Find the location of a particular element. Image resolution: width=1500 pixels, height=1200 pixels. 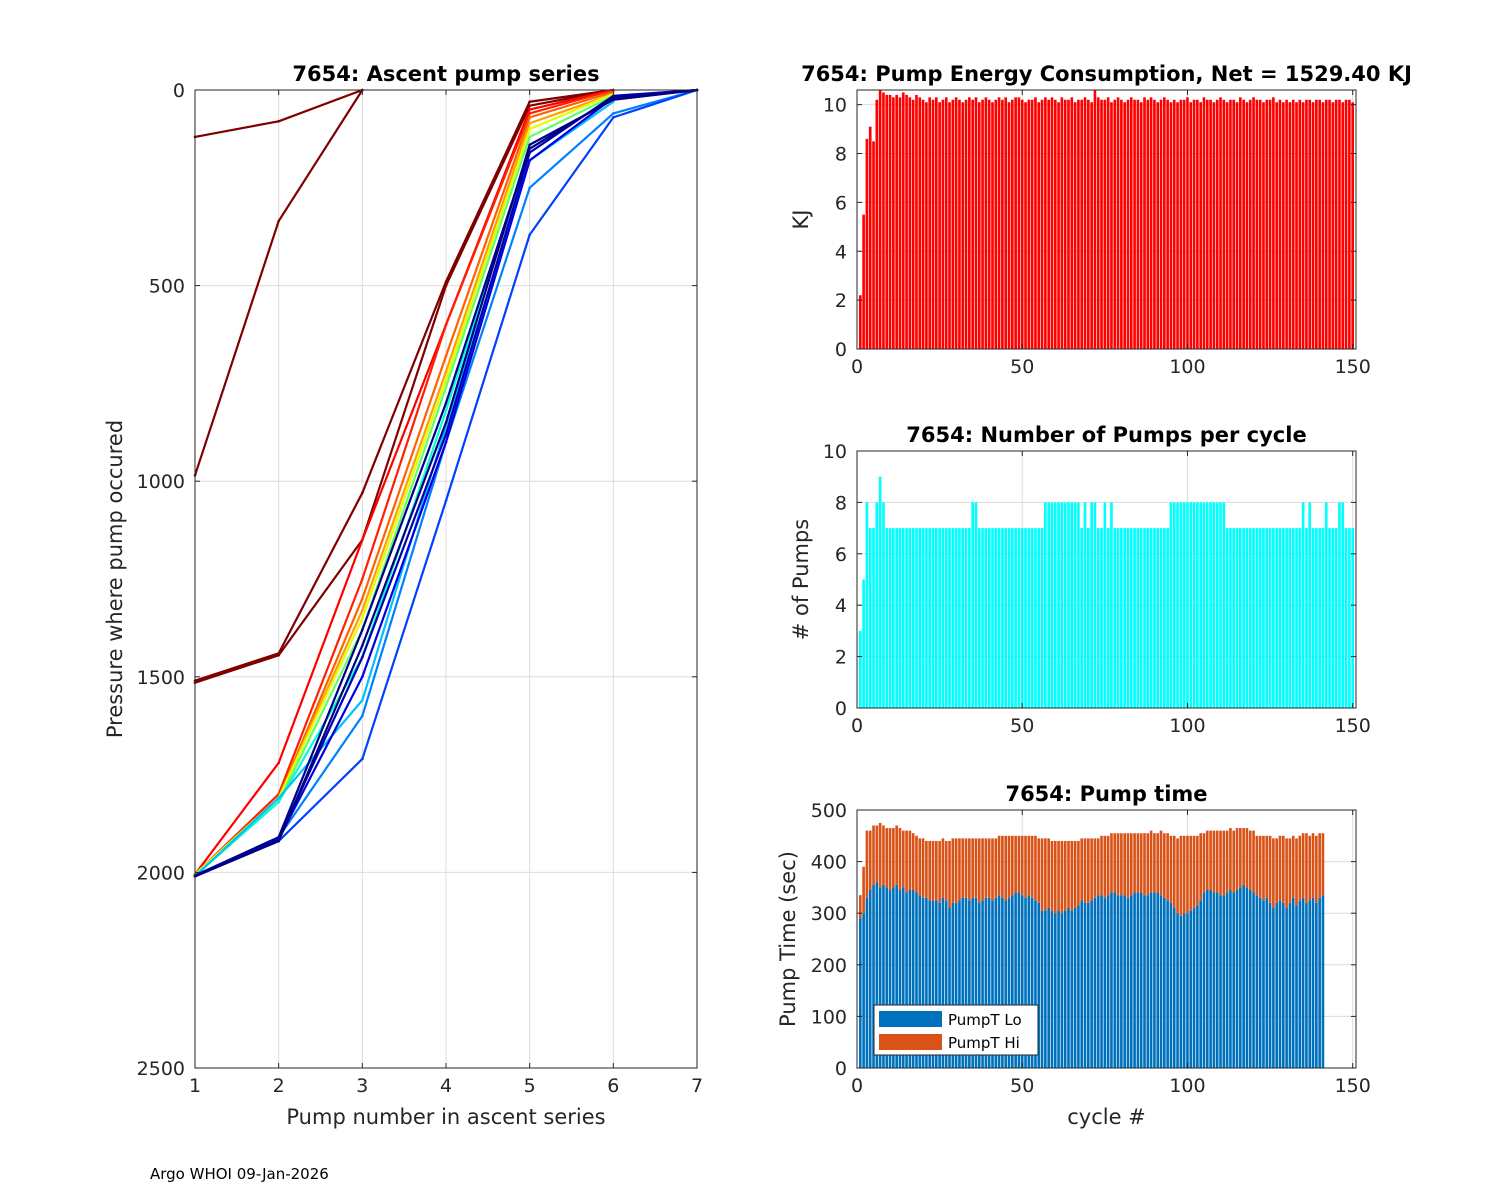

pumps-ytick-label: 0 is located at coordinates (841, 709).